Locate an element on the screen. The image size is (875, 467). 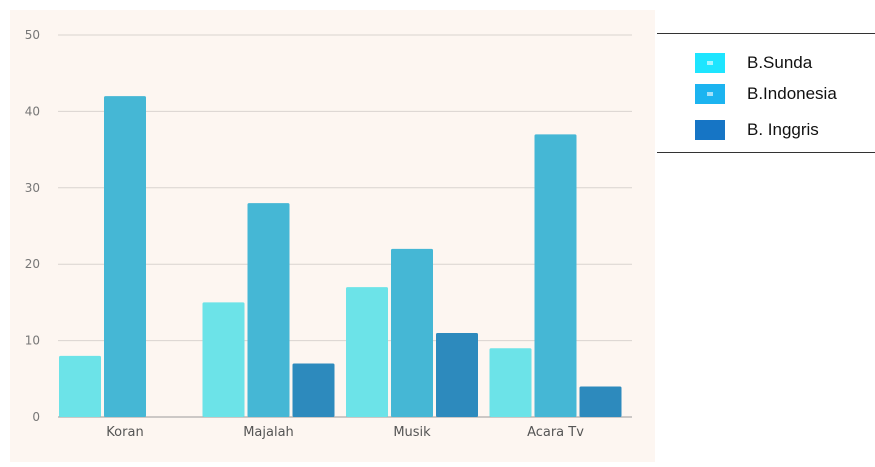
legend-item-b-indonesia: B.Indonesia is located at coordinates (766, 94).